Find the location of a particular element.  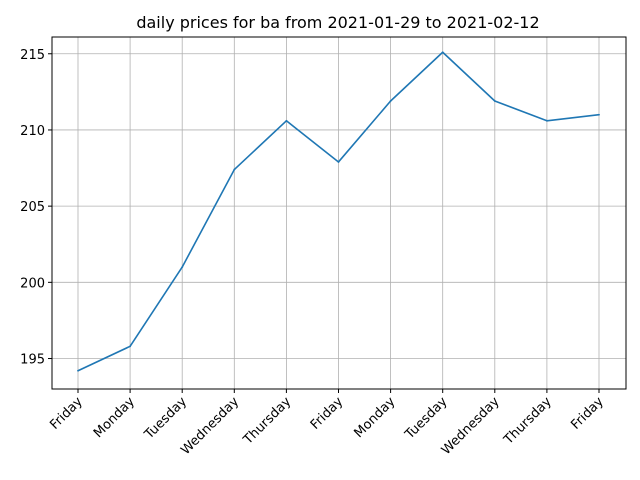

y-axis: 195 200 205 210 215 is located at coordinates (36, 208).